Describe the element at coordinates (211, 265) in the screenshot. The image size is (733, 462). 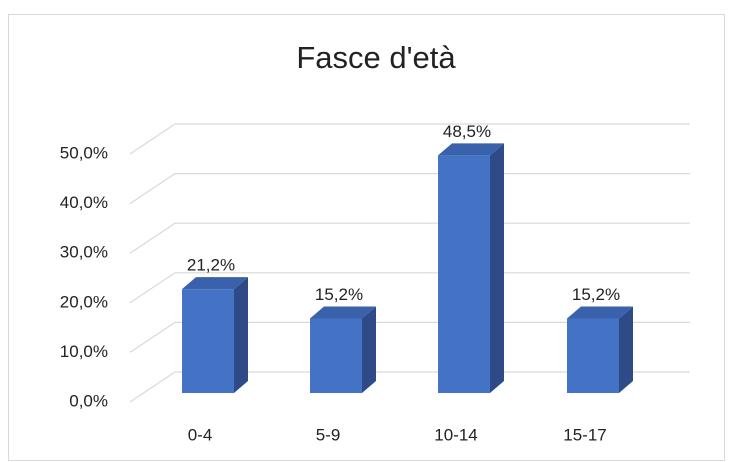
I see `data-label: 21,2%` at that location.